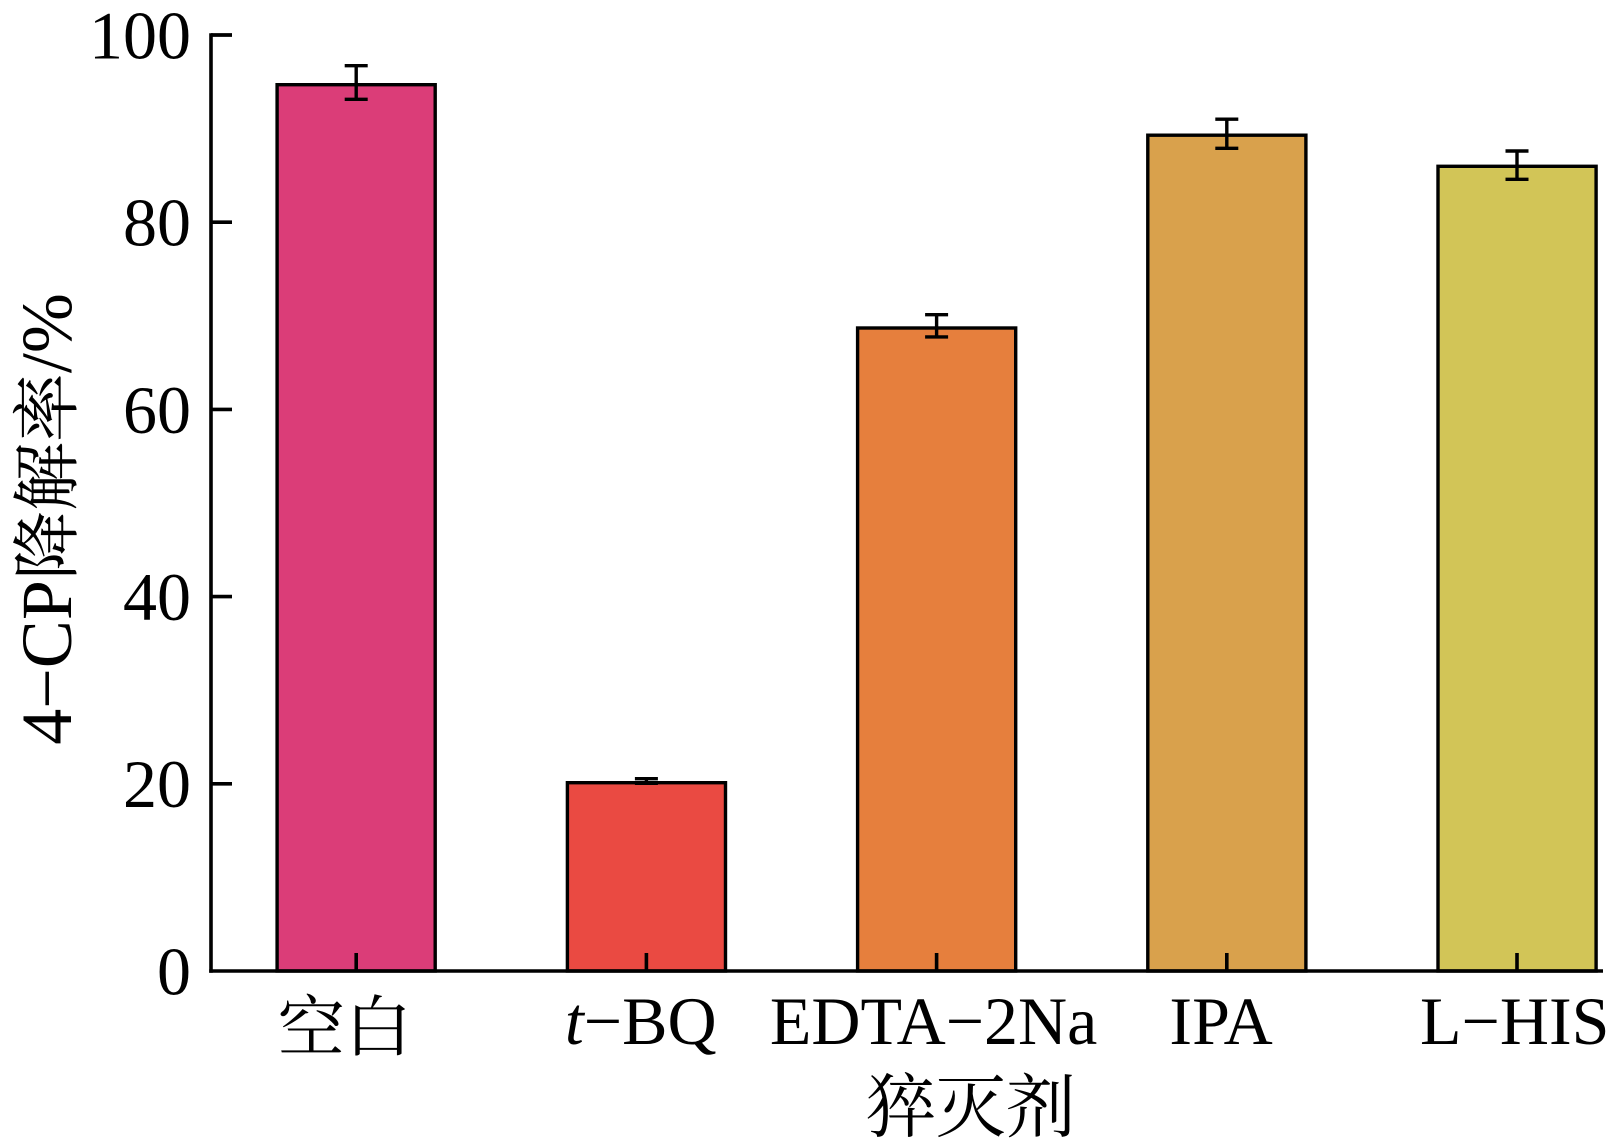 Image resolution: width=1610 pixels, height=1143 pixels. Describe the element at coordinates (140, 36) in the screenshot. I see `svg-text: 100` at that location.